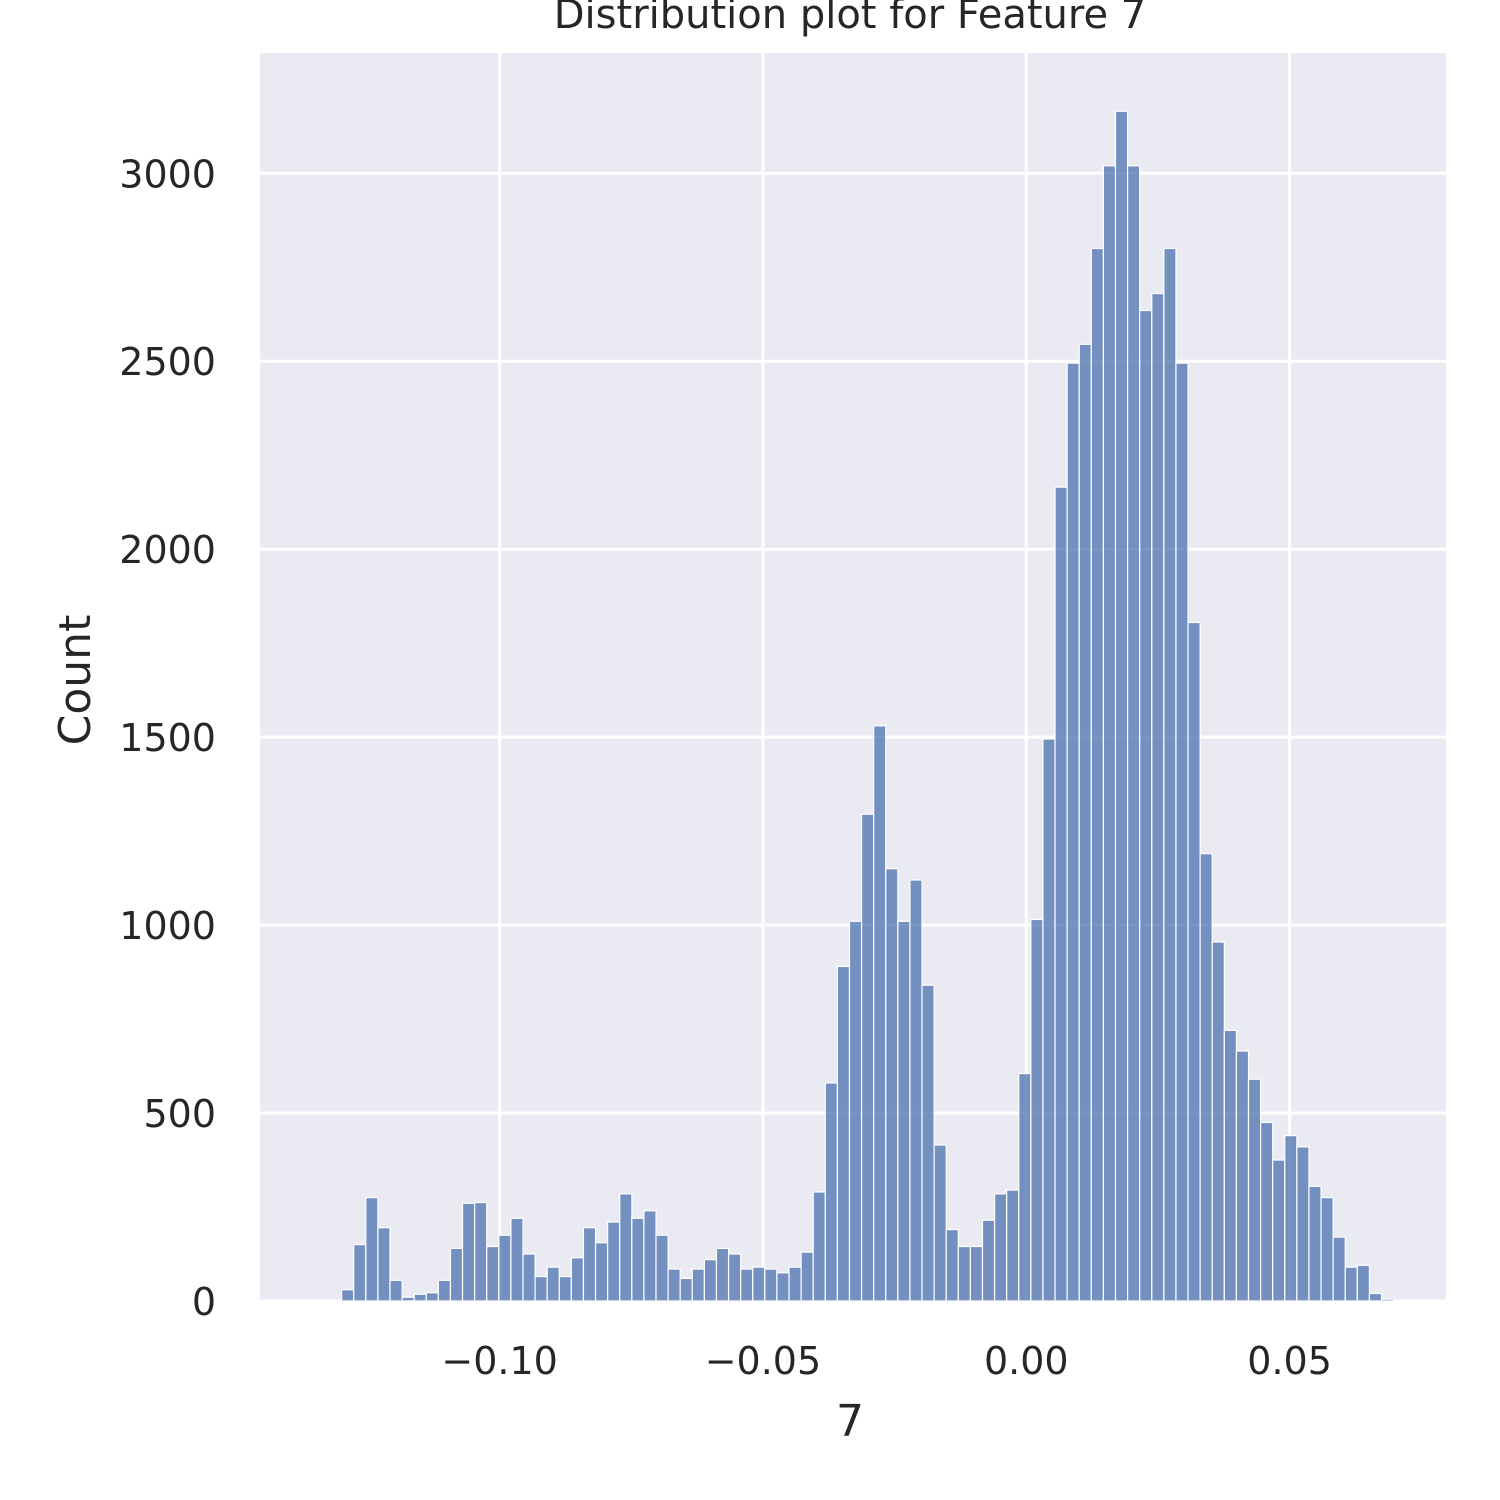 The width and height of the screenshot is (1500, 1500). Describe the element at coordinates (1026, 1361) in the screenshot. I see `x-tick-label: 0.00` at that location.